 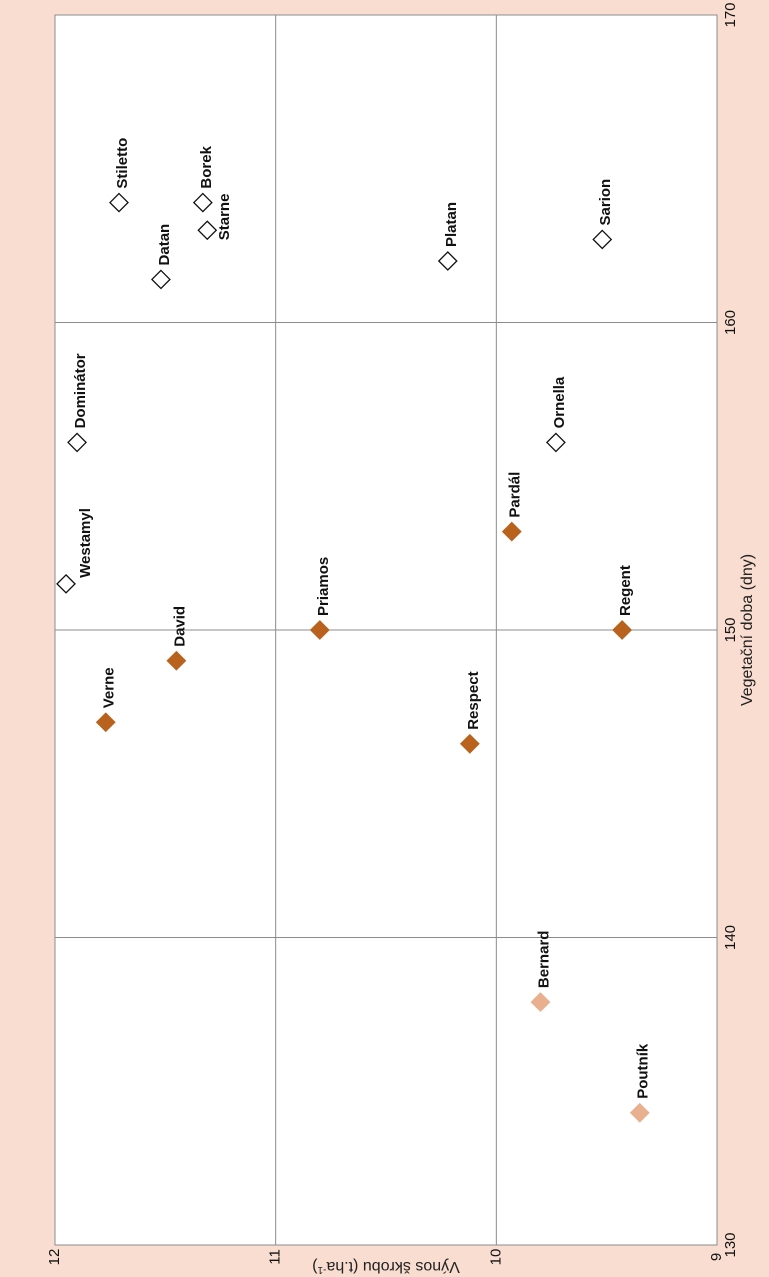 I want to click on y-axis-title-main: Výnos škrobu (t.ha, so click(x=393, y=1266).